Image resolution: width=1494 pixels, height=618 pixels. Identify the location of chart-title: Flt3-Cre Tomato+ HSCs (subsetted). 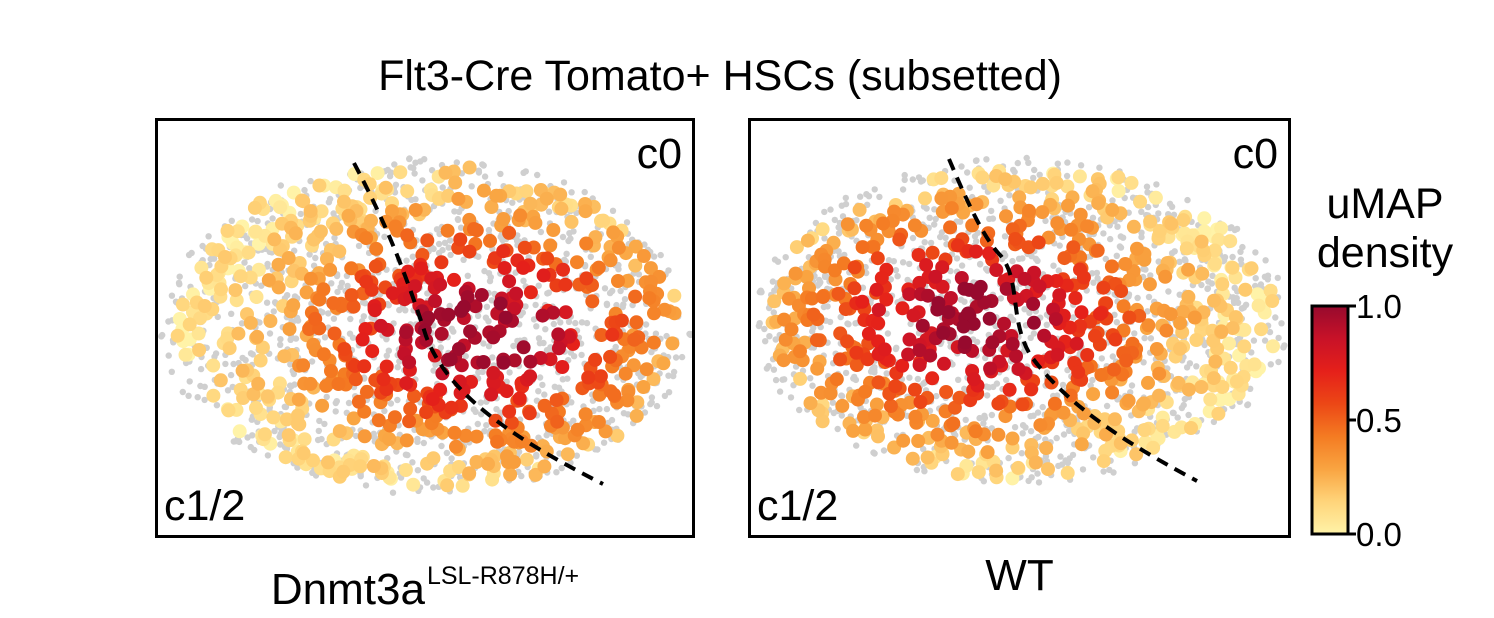
(720, 76).